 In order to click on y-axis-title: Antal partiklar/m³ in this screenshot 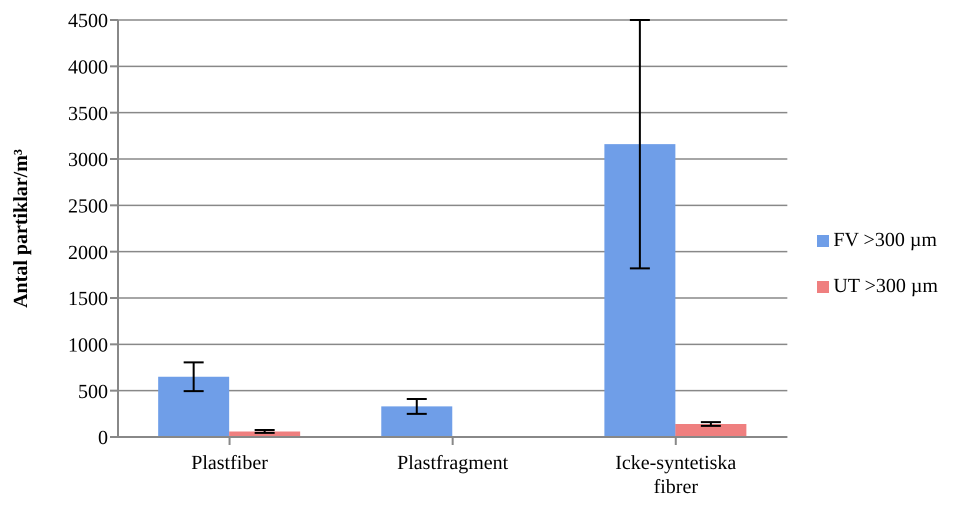, I will do `click(21, 228)`.